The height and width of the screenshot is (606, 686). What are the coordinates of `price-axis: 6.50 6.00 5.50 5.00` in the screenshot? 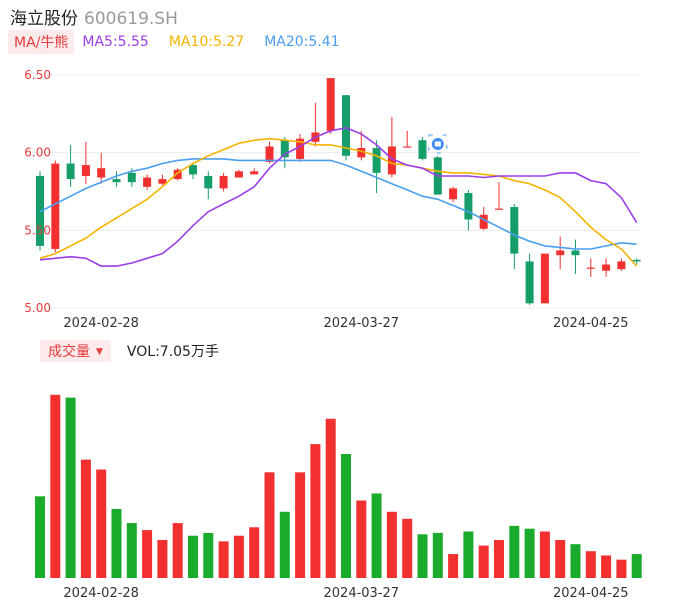 It's located at (37, 191).